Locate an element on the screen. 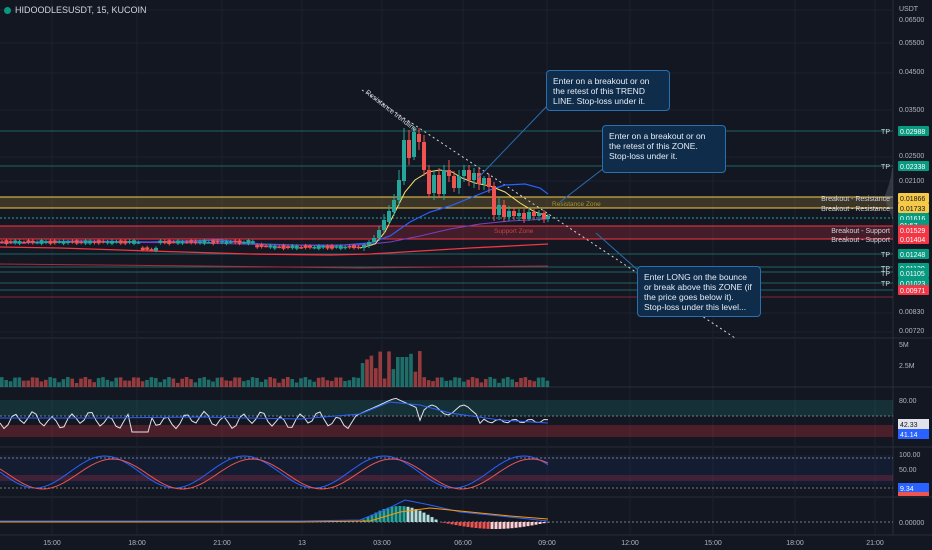 Image resolution: width=932 pixels, height=550 pixels. time-tick-label: 15:00 is located at coordinates (713, 543).